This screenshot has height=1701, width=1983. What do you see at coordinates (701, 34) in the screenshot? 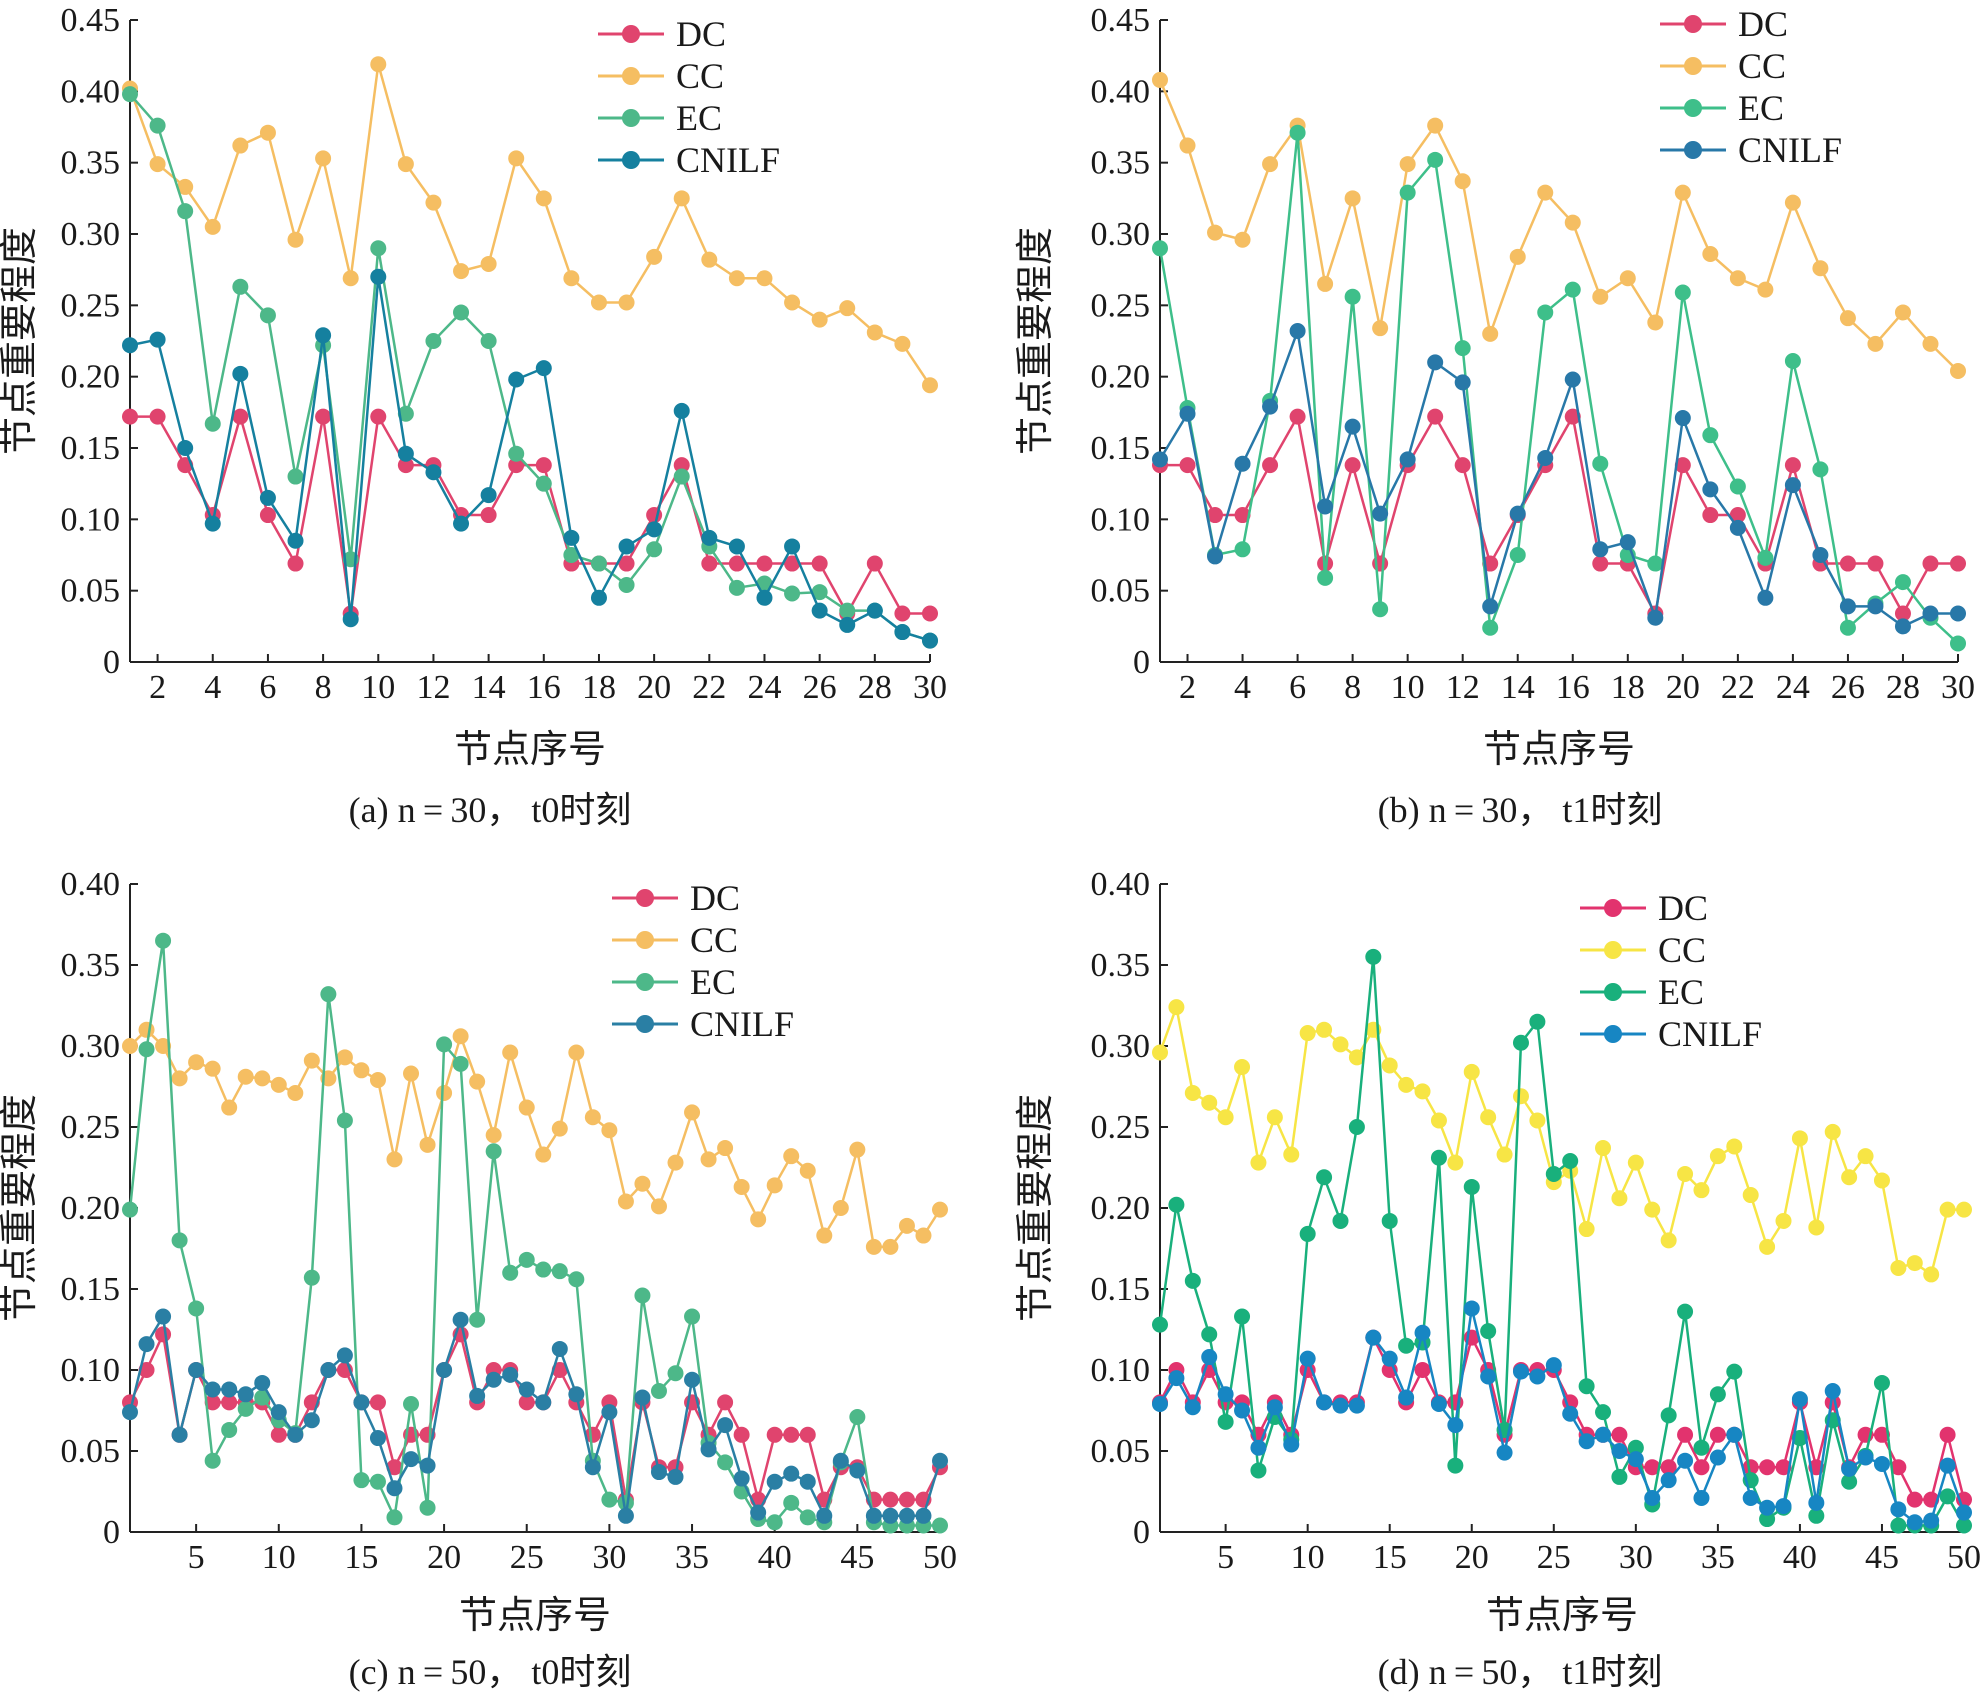
I see `legend-label-dc: DC` at bounding box center [701, 34].